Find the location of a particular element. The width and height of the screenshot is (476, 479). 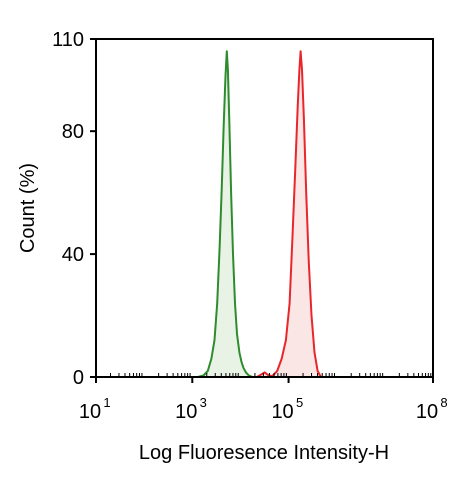

y-tick-label: 80 is located at coordinates (73, 132).